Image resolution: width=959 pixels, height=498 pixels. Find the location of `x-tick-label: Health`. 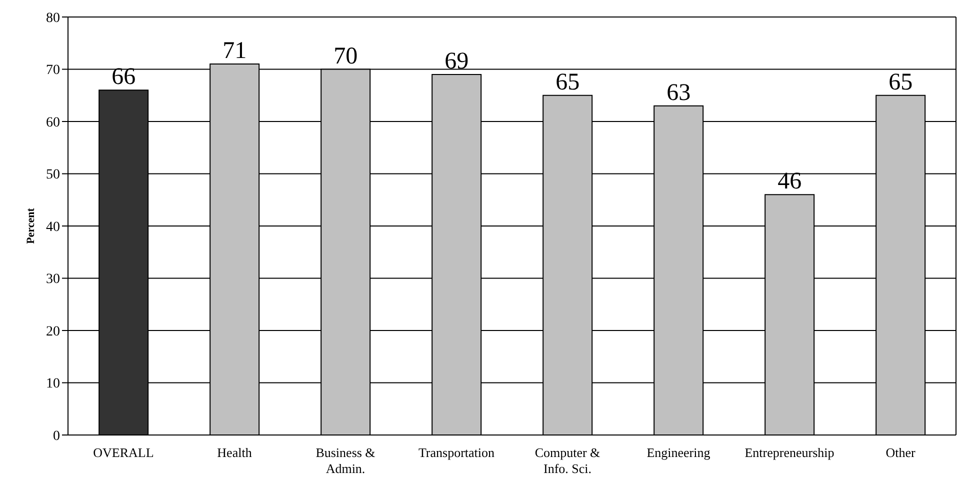

x-tick-label: Health is located at coordinates (234, 452).